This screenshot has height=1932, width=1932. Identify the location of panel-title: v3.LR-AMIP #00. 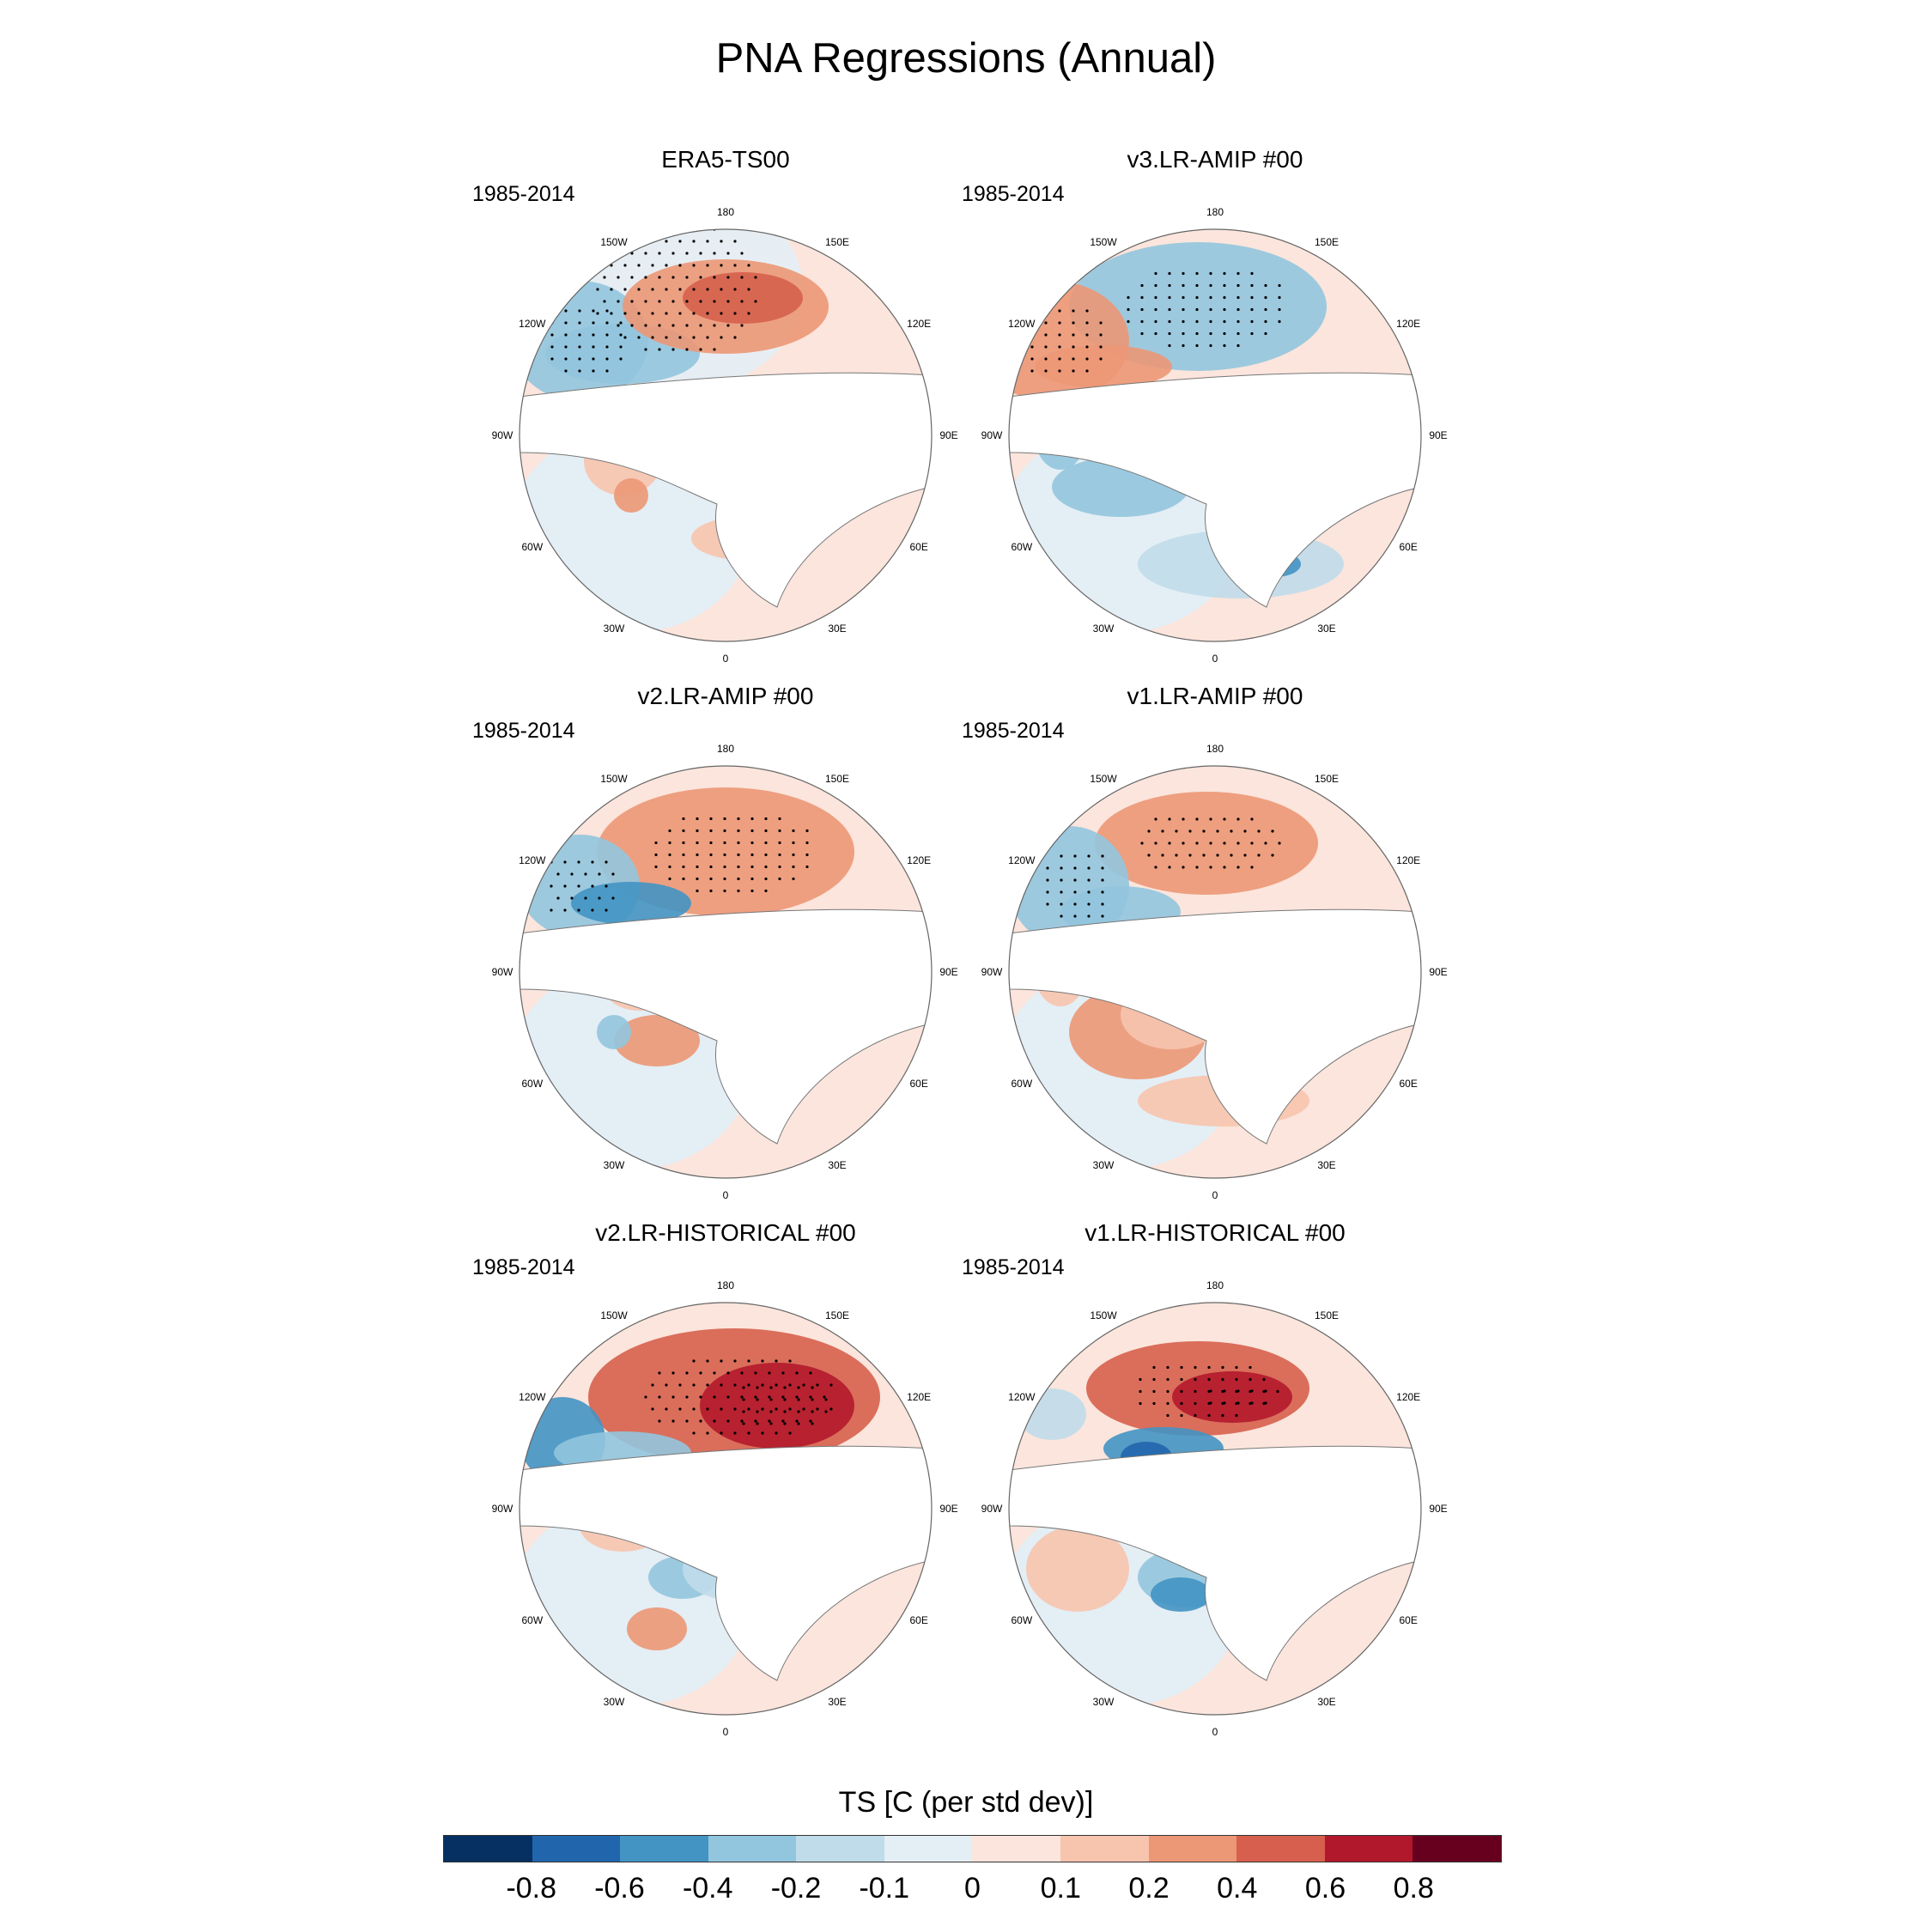
(1215, 159).